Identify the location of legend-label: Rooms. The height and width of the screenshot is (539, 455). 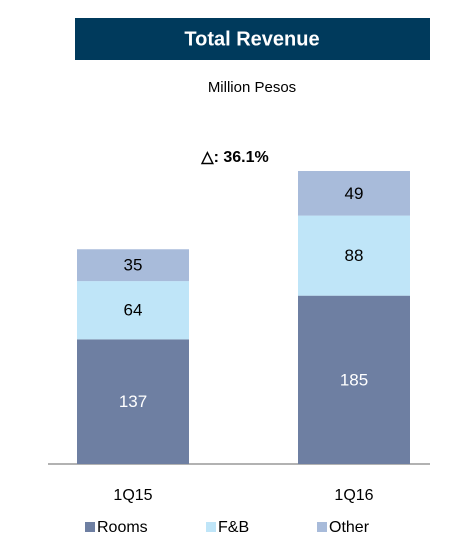
(122, 527).